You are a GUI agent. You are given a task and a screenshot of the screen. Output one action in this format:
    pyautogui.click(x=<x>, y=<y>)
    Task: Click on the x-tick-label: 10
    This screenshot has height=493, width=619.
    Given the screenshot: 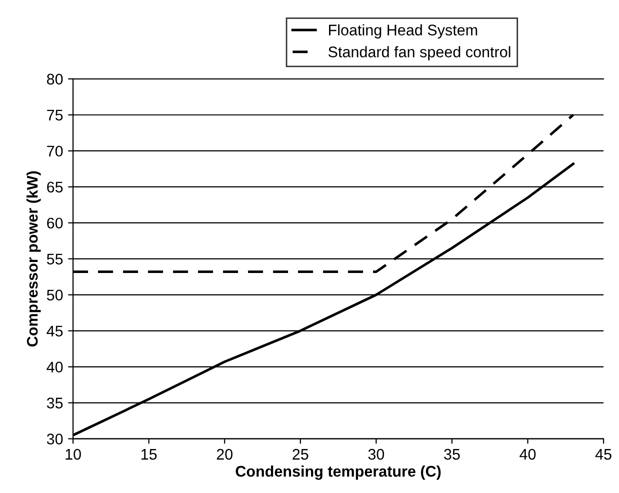 What is the action you would take?
    pyautogui.click(x=73, y=454)
    